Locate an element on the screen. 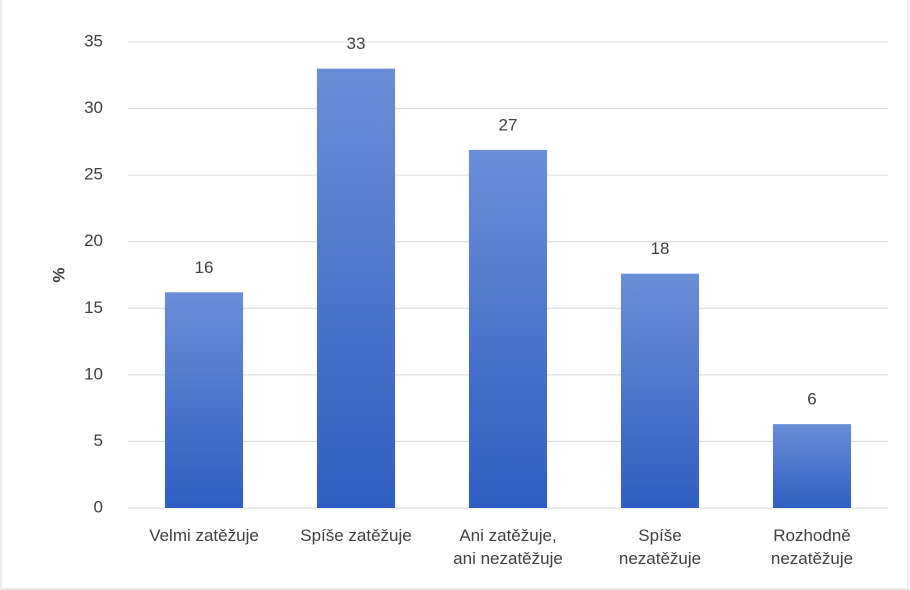 The height and width of the screenshot is (590, 910). data-label: 33 is located at coordinates (356, 43).